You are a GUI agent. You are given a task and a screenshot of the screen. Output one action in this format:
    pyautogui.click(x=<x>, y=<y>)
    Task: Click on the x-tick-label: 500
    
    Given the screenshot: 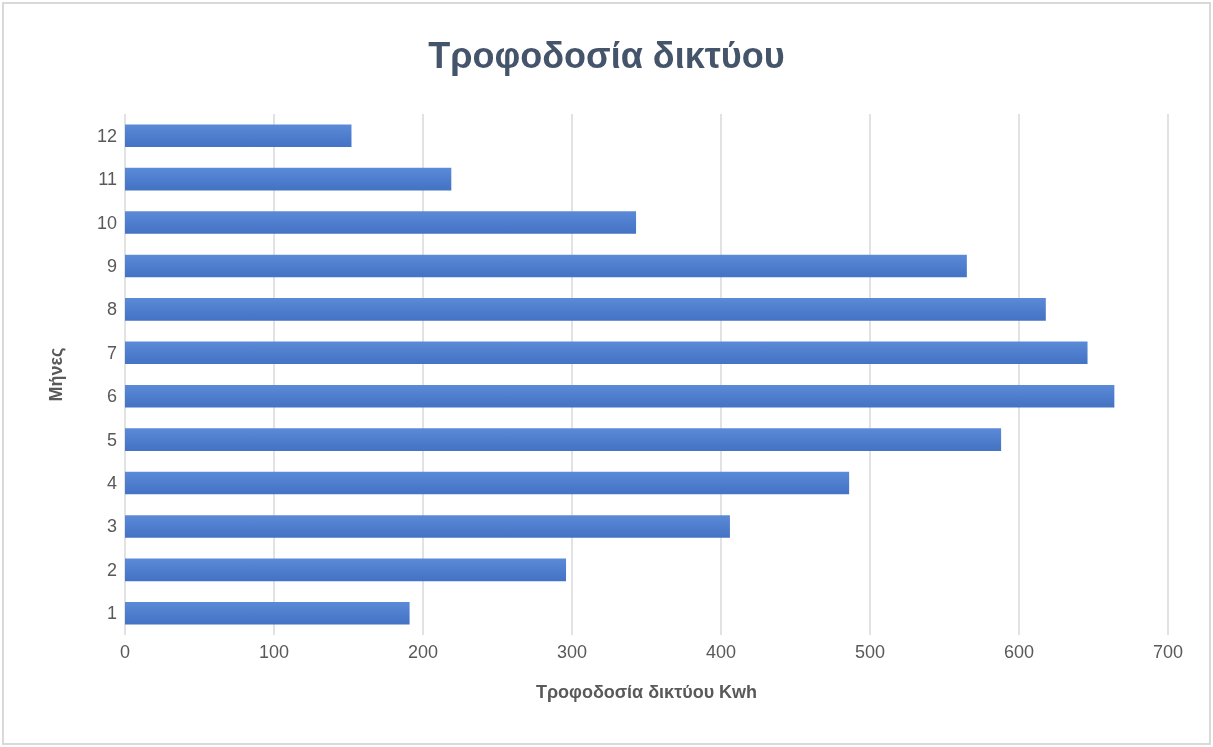 What is the action you would take?
    pyautogui.click(x=870, y=652)
    